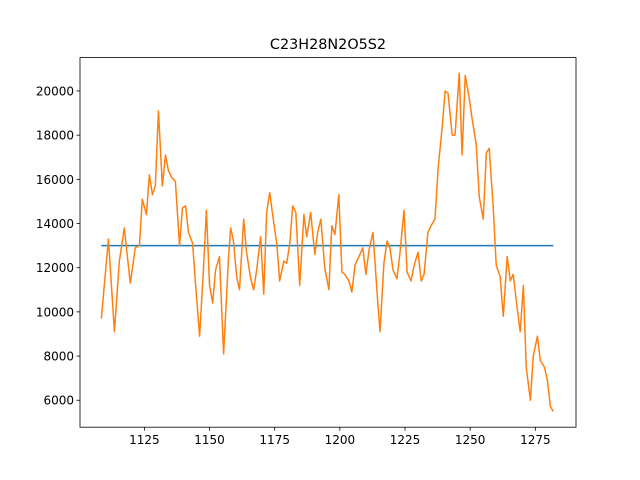 This screenshot has height=480, width=640. I want to click on x-tick-label: 1150, so click(209, 440).